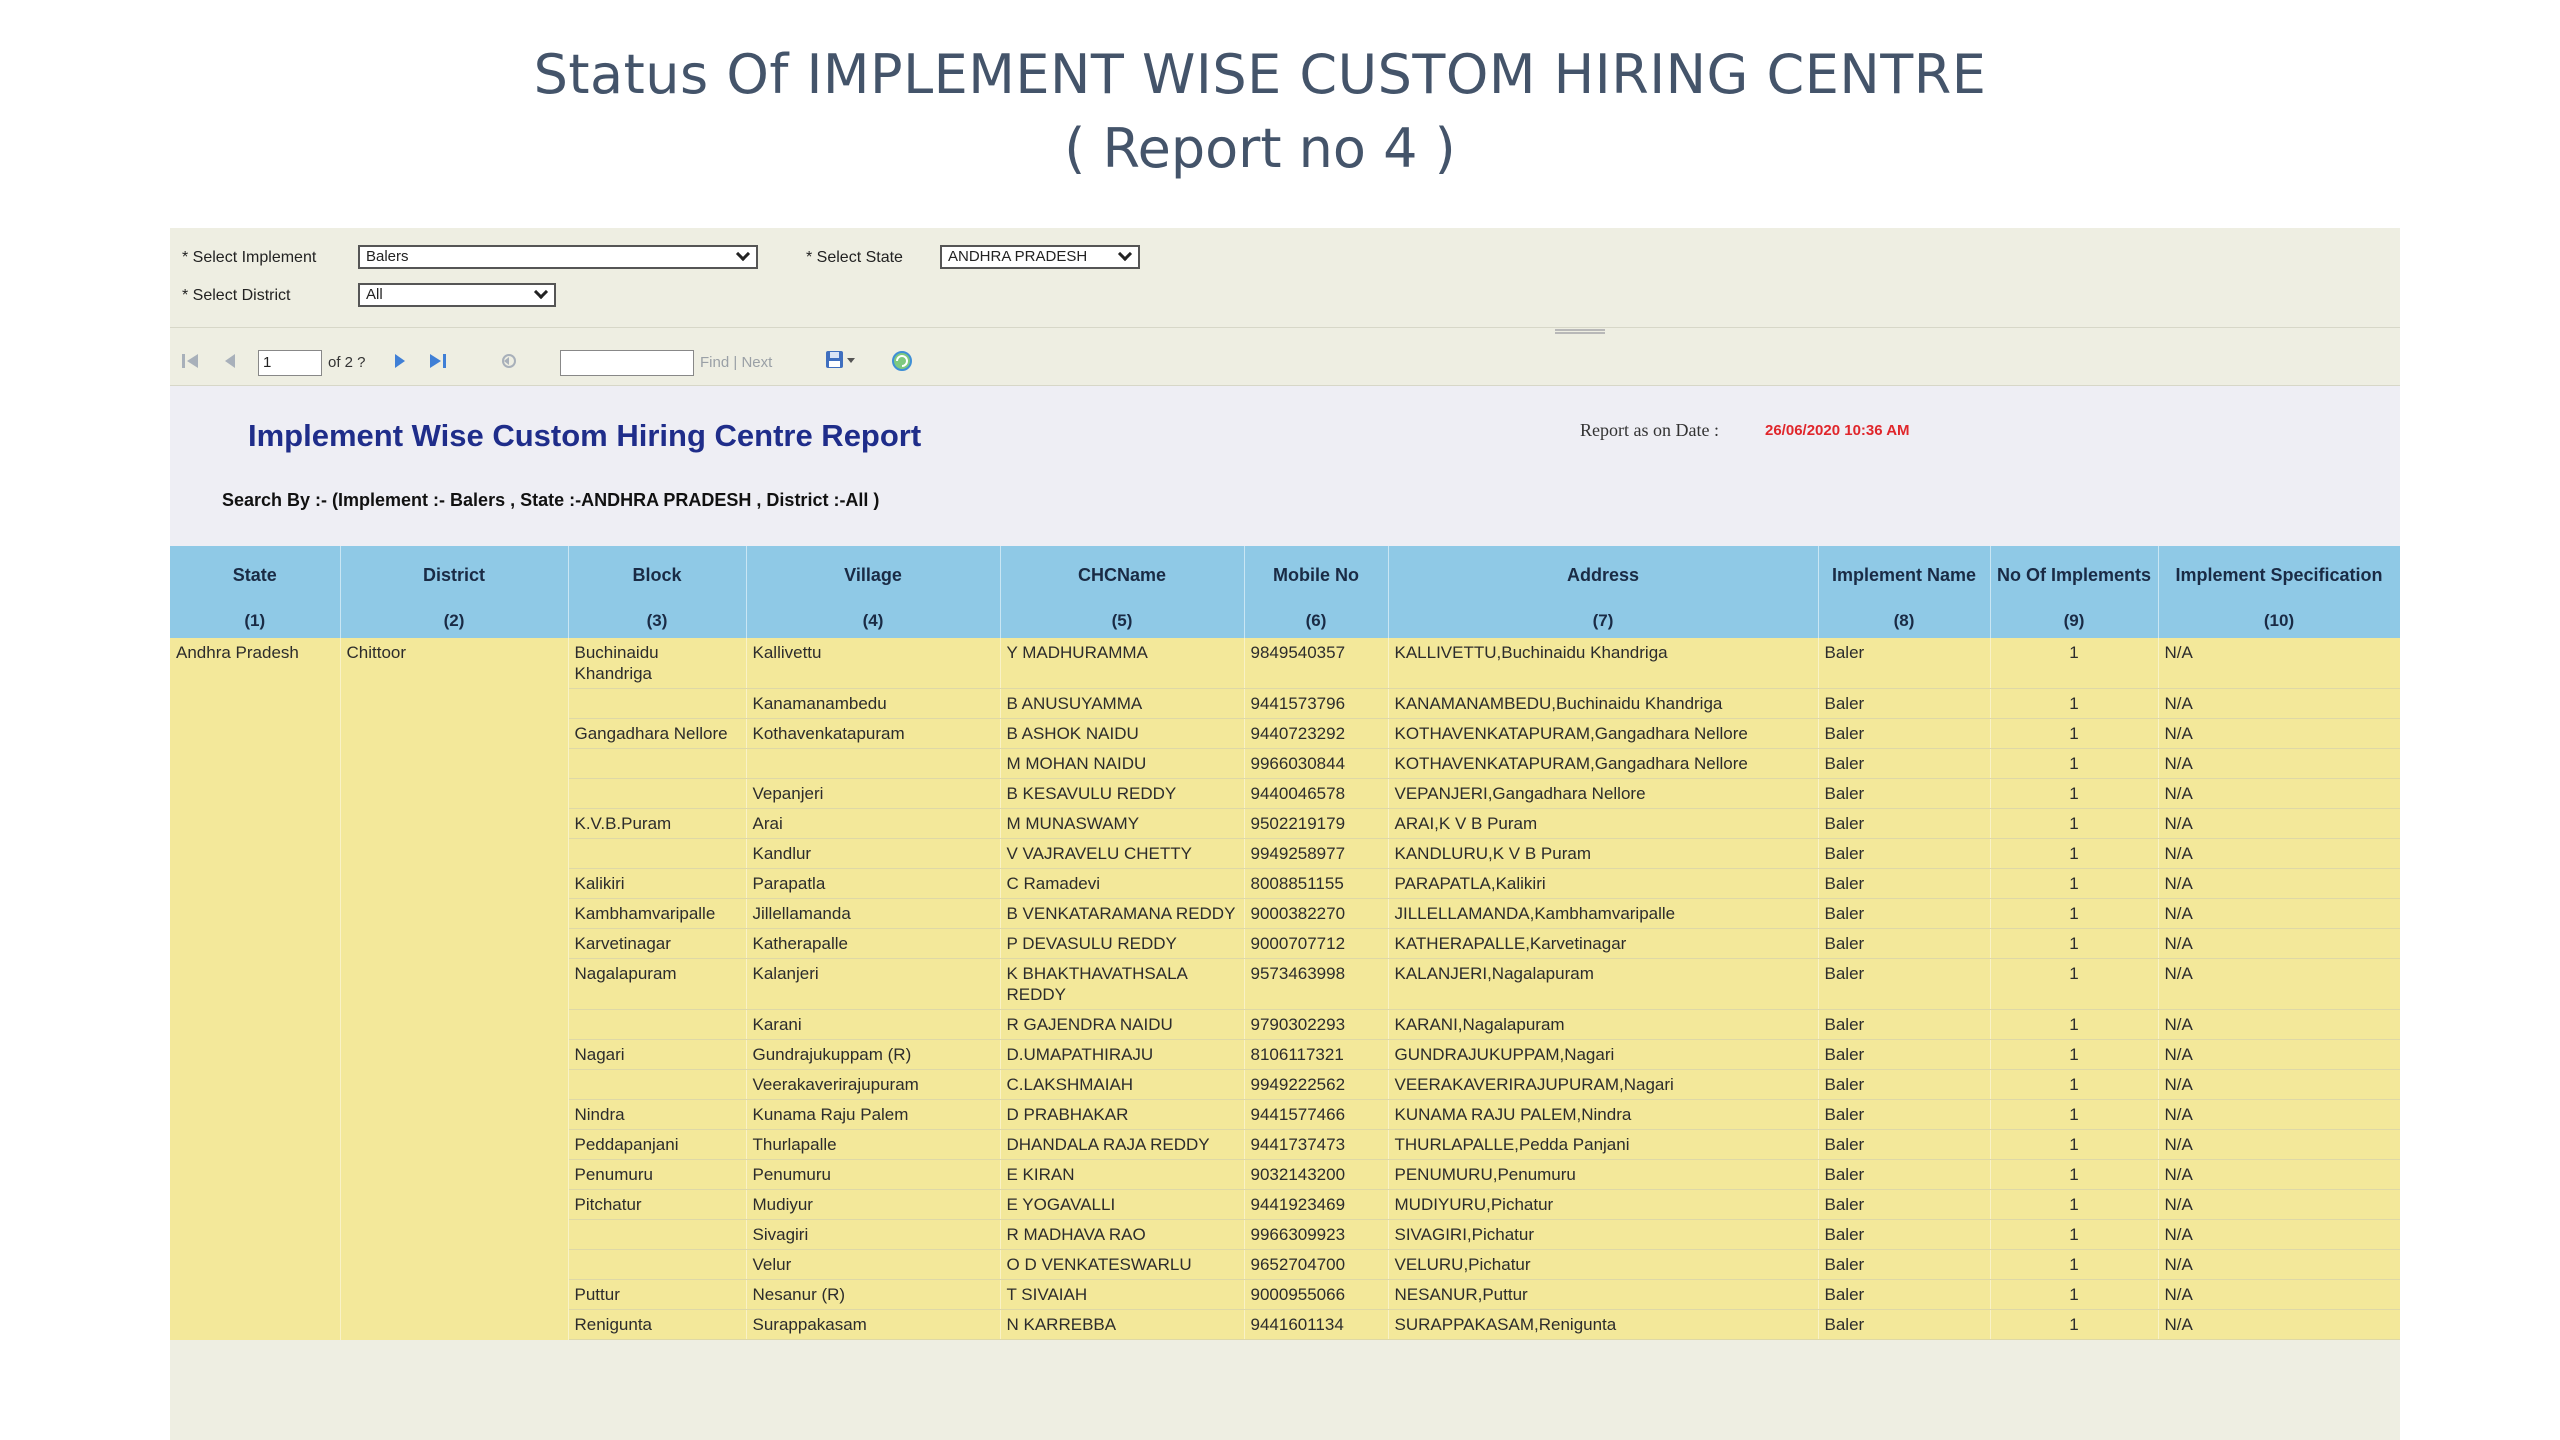 The width and height of the screenshot is (2560, 1440). Describe the element at coordinates (873, 984) in the screenshot. I see `cell-village: Kalanjeri` at that location.